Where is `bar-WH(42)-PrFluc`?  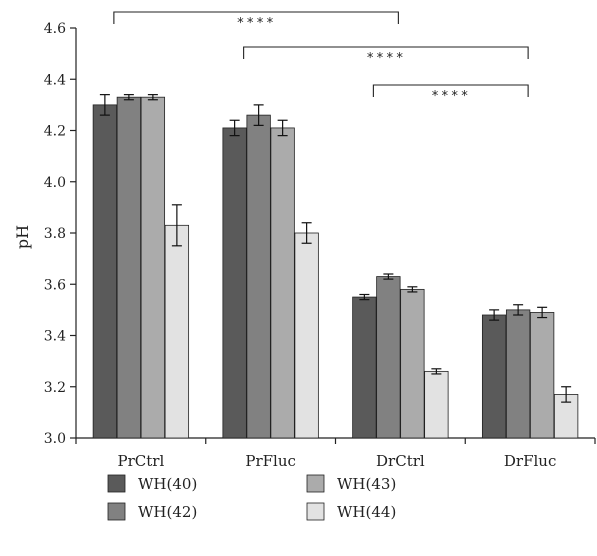 bar-WH(42)-PrFluc is located at coordinates (258, 276).